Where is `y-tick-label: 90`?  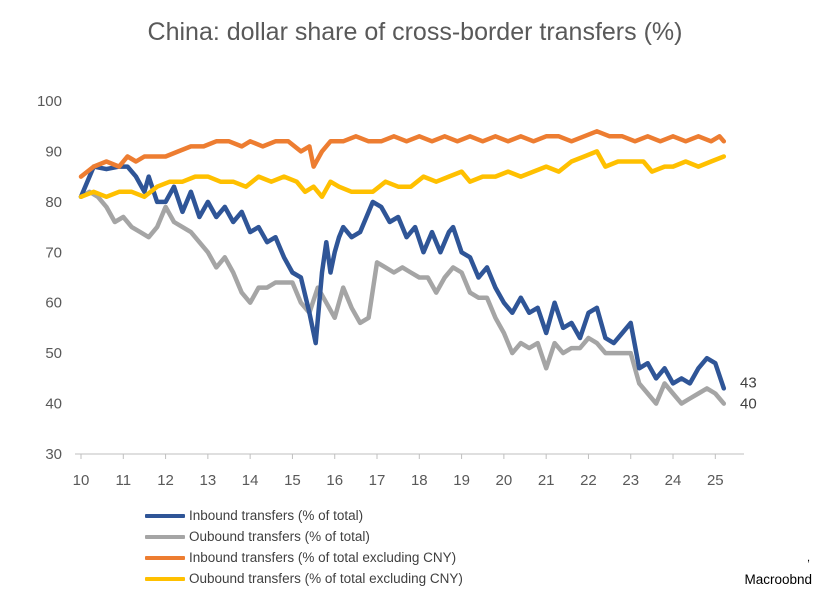 y-tick-label: 90 is located at coordinates (53, 151).